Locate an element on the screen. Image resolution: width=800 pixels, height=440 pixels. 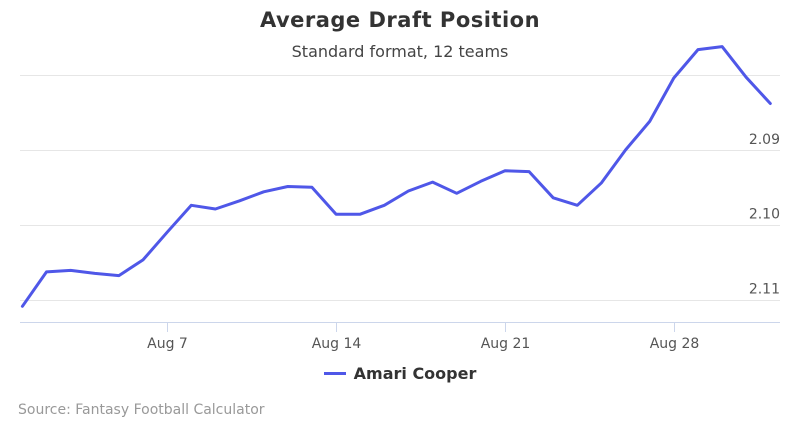
legend-item-amari-cooper: Amari Cooper is located at coordinates (400, 373).